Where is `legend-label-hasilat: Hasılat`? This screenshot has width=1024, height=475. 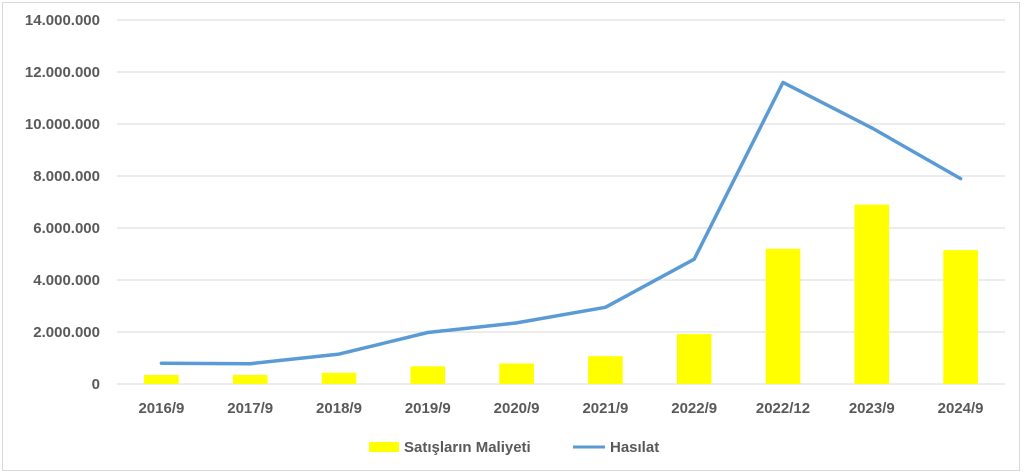 legend-label-hasilat: Hasılat is located at coordinates (634, 447).